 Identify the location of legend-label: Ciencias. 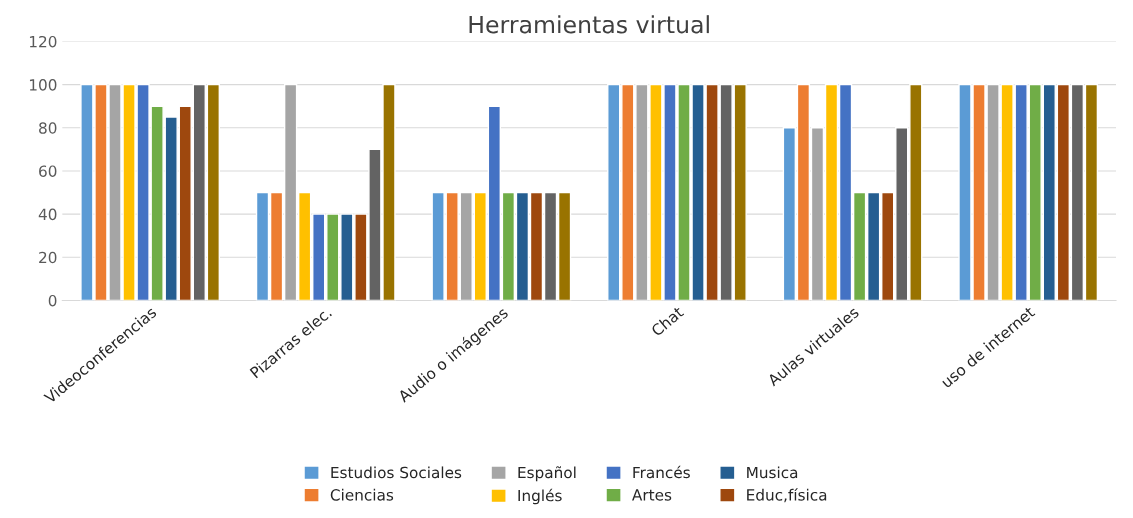
(362, 494).